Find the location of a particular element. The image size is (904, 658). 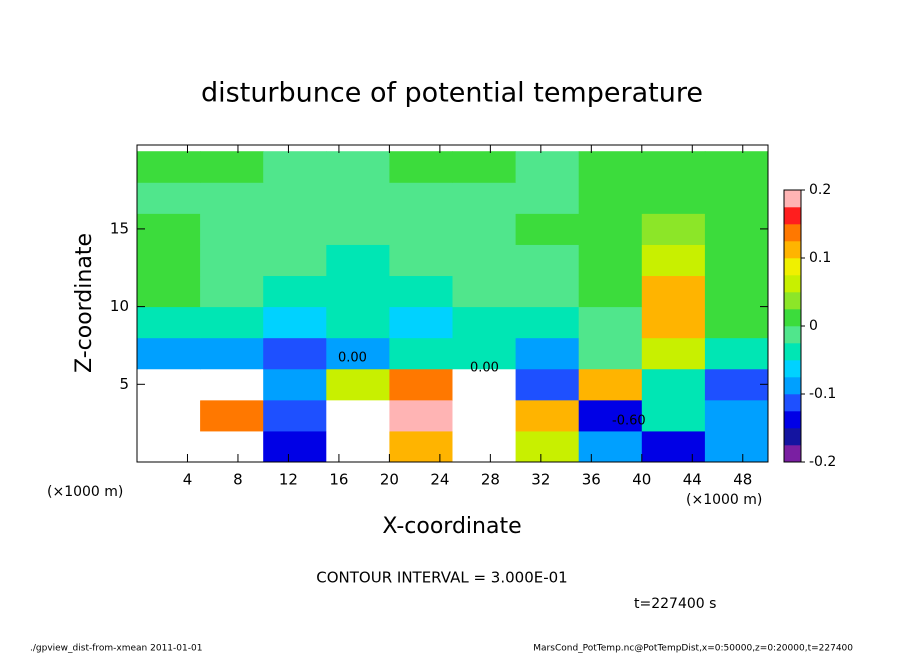

x-tick-label: 32 is located at coordinates (540, 480).